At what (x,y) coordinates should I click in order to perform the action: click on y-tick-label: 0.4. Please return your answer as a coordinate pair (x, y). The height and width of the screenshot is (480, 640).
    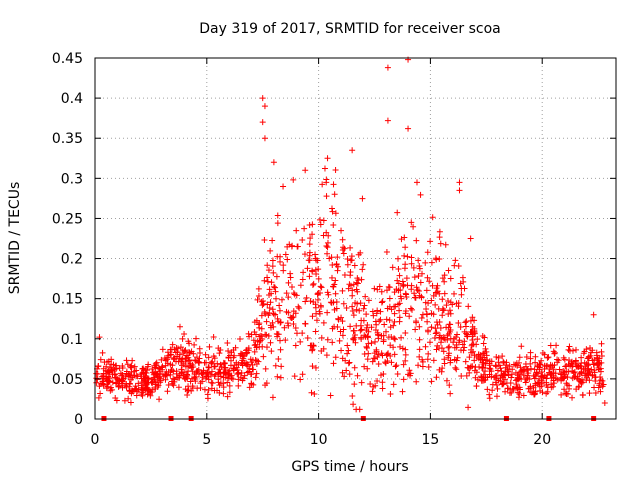
    Looking at the image, I should click on (72, 99).